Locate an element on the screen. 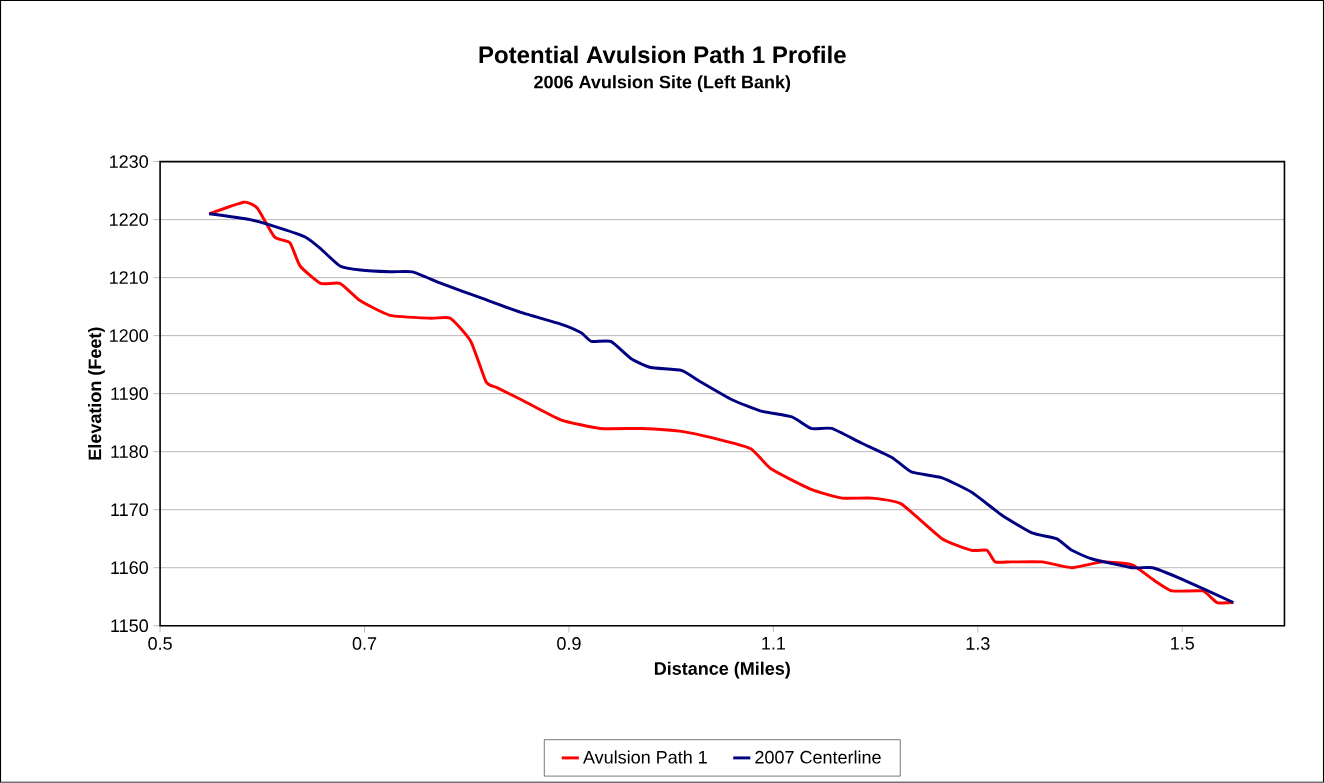  legend-label: 2007 Centerline is located at coordinates (818, 757).